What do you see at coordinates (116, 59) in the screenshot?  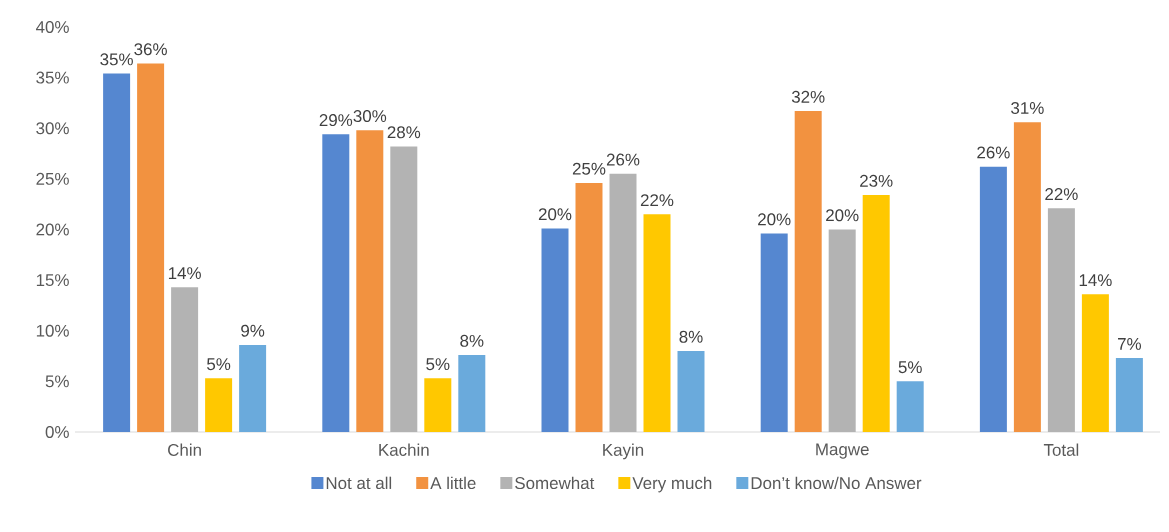 I see `data-label: 35%` at bounding box center [116, 59].